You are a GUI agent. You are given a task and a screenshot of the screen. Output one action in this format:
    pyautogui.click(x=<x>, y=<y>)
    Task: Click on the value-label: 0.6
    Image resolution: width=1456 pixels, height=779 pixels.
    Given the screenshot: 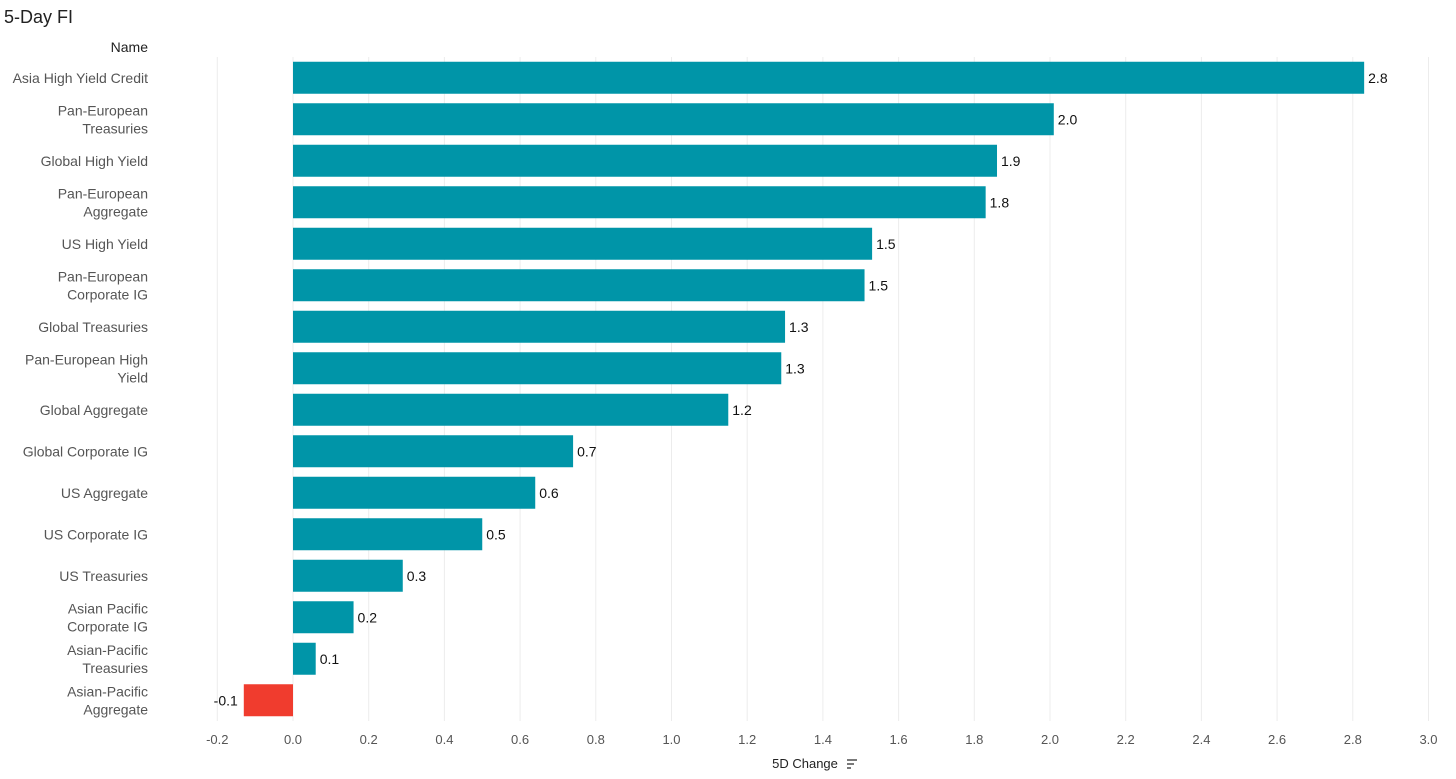 What is the action you would take?
    pyautogui.click(x=549, y=493)
    